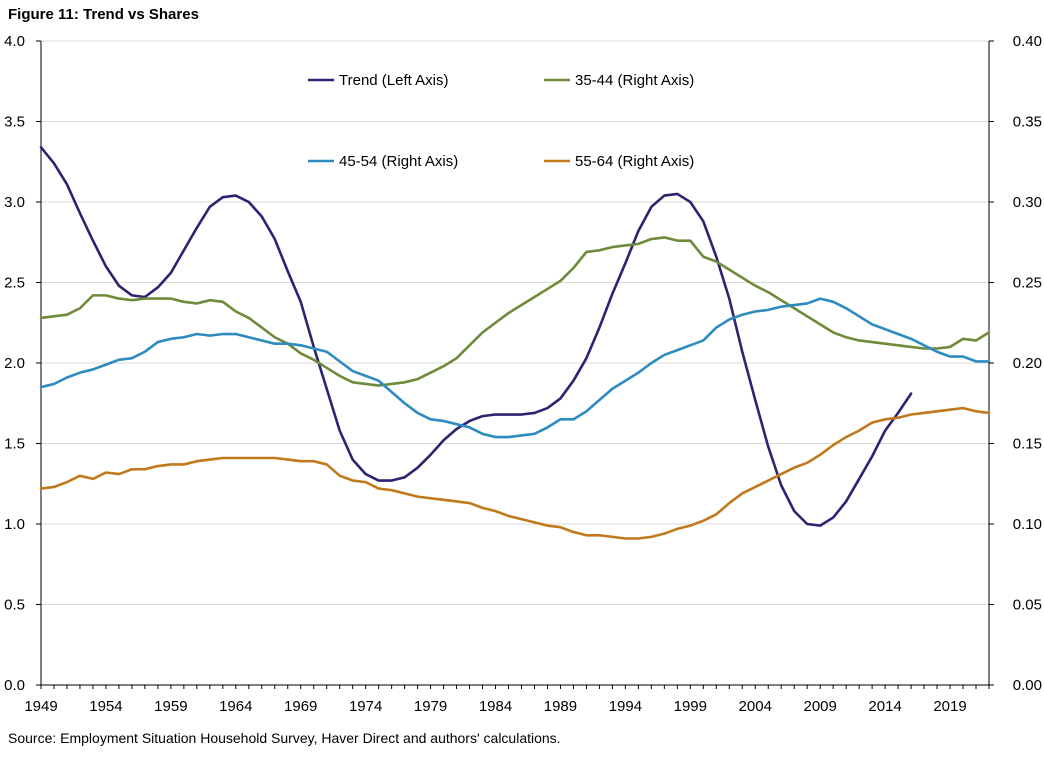 This screenshot has height=759, width=1044. What do you see at coordinates (40, 706) in the screenshot?
I see `x-tick-label: 1949` at bounding box center [40, 706].